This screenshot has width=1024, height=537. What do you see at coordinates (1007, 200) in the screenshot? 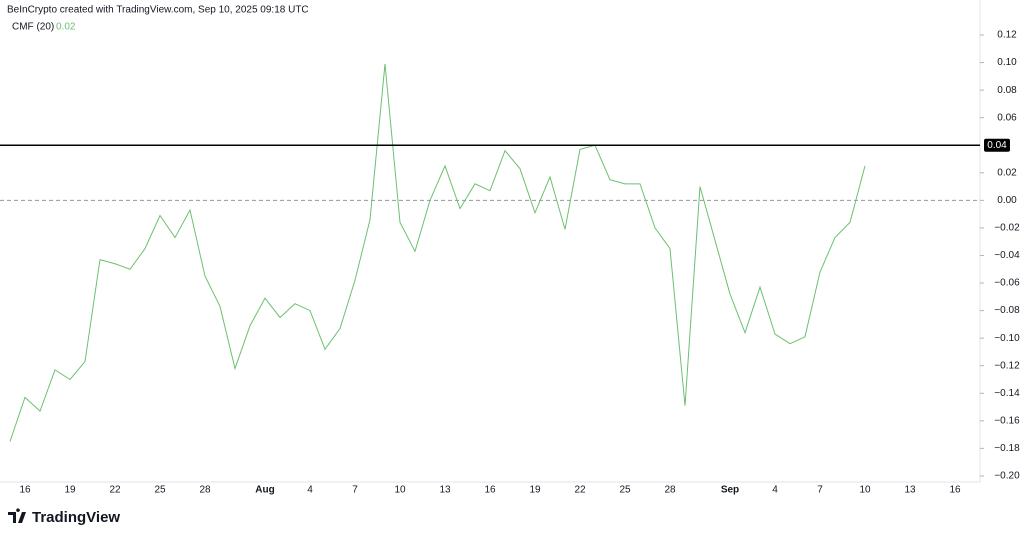
I see `y-tick-label: 0.00` at bounding box center [1007, 200].